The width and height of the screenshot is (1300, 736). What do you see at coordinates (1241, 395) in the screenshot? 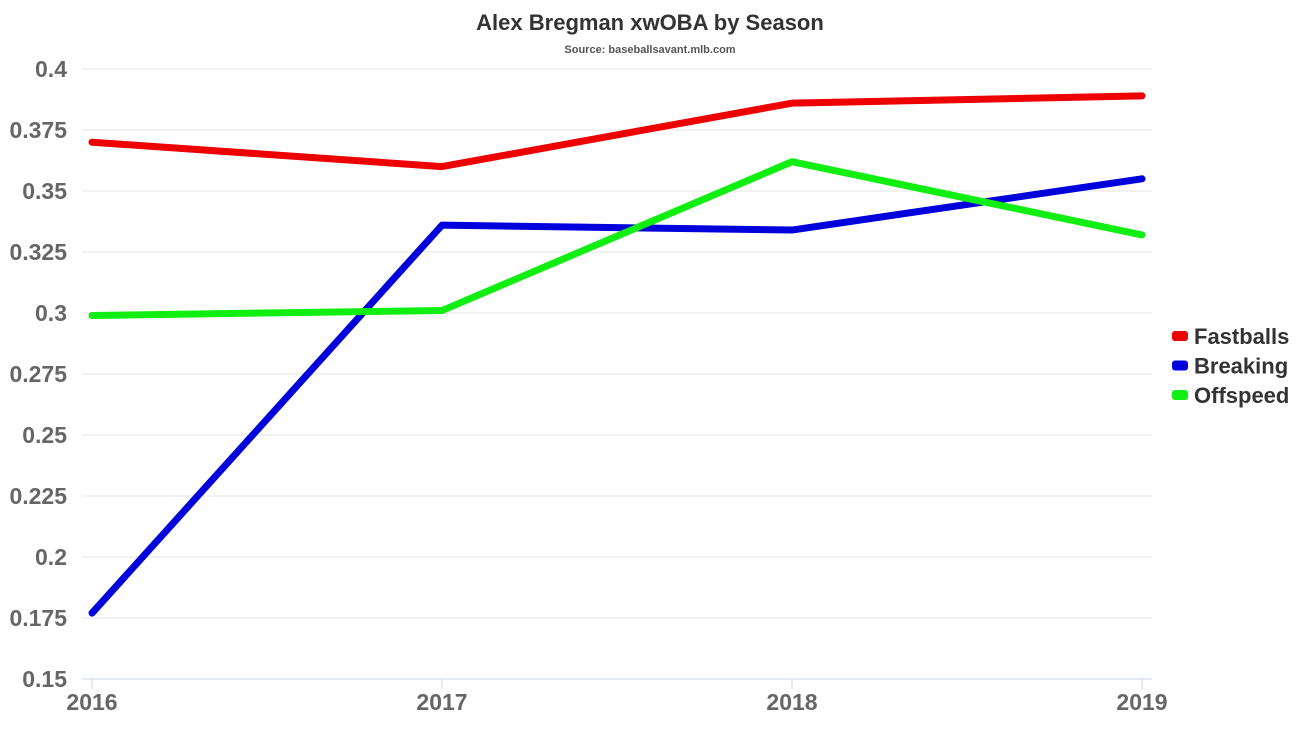
I see `legend-label-offspeed: Offspeed` at bounding box center [1241, 395].